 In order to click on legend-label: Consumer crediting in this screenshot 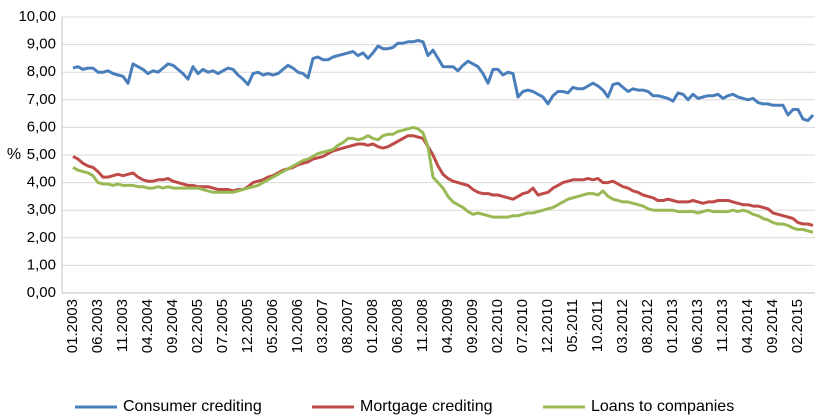, I will do `click(192, 406)`.